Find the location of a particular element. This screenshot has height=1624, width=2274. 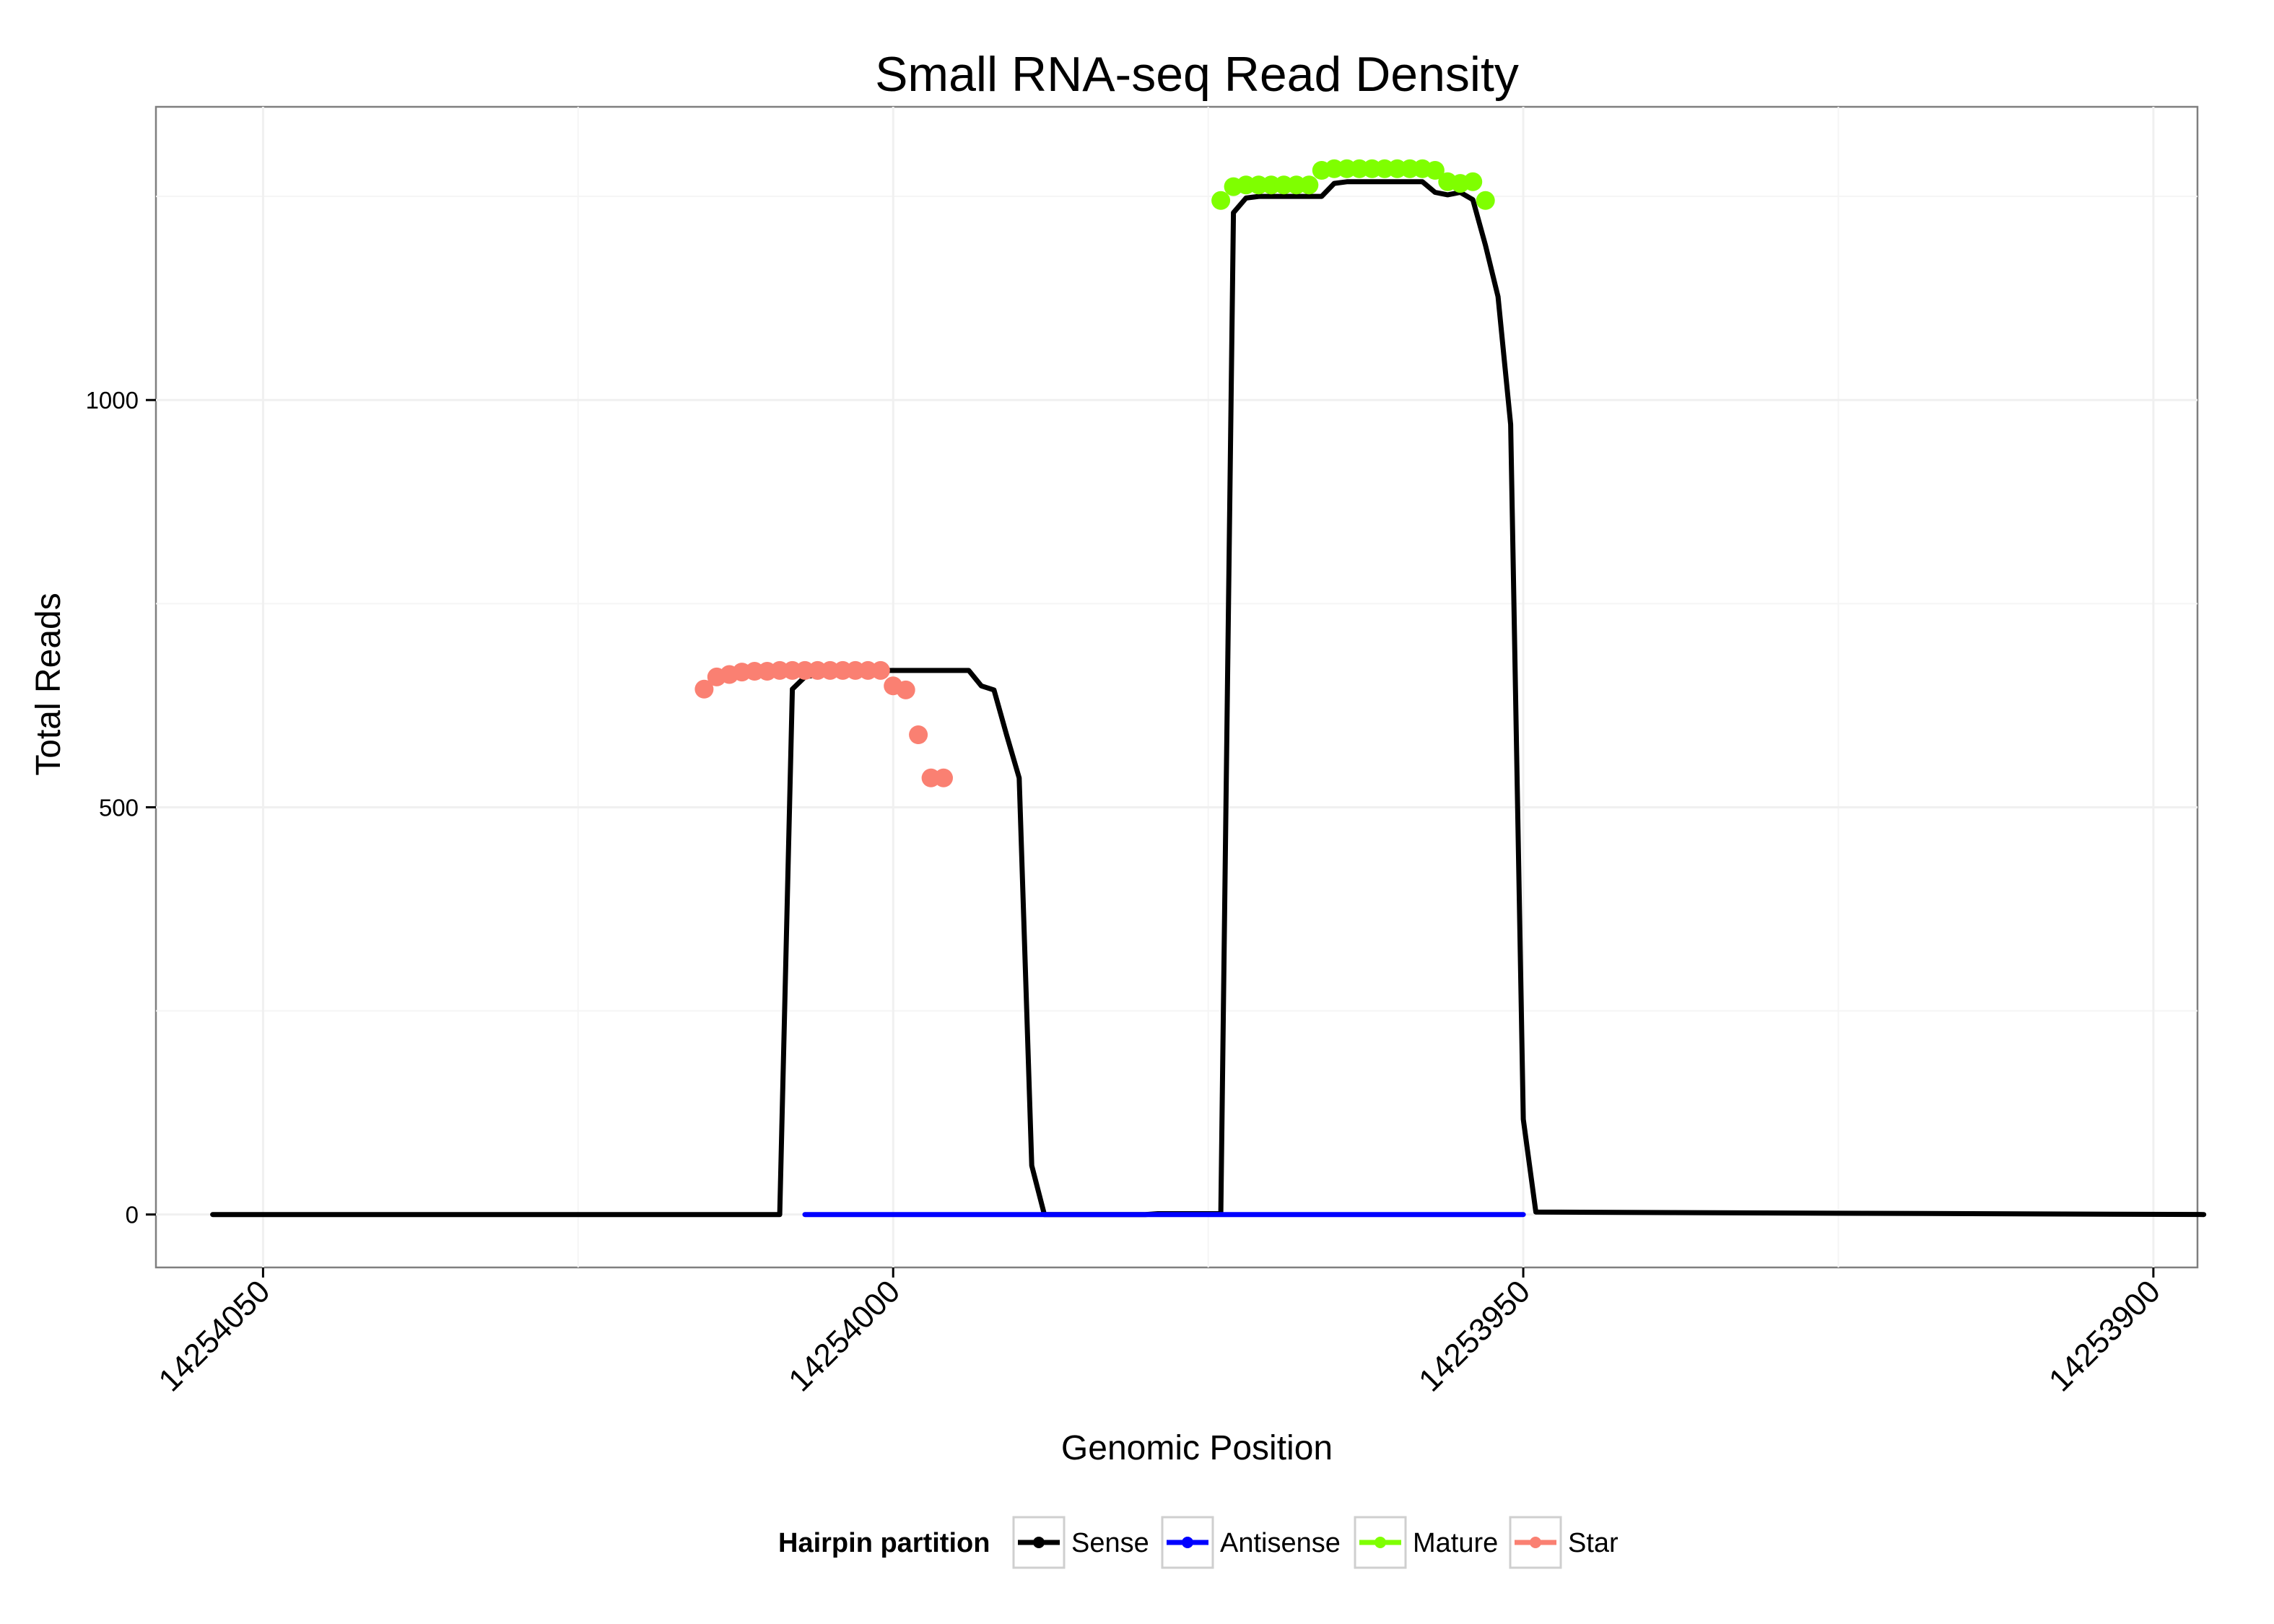

legend-key-antisense is located at coordinates (1187, 1542).